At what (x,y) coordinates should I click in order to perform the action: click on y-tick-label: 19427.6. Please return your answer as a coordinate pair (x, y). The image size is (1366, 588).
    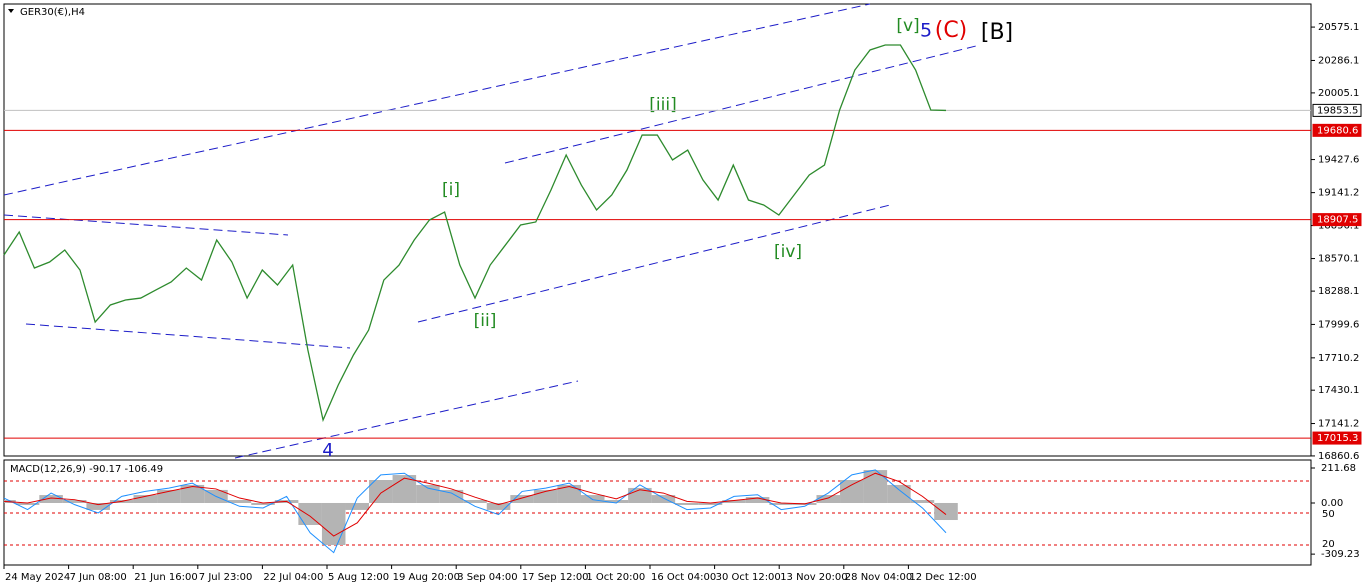
    Looking at the image, I should click on (1338, 160).